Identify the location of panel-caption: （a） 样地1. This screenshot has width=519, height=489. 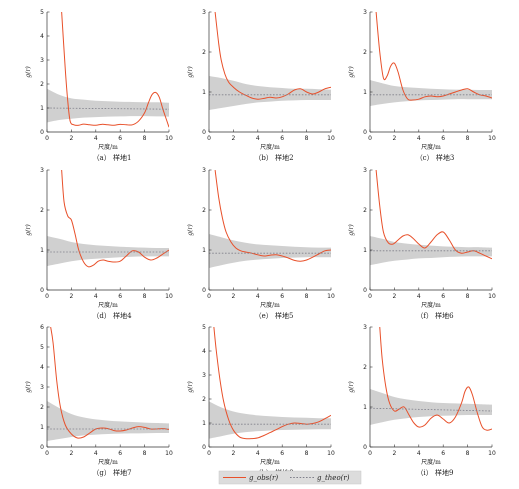
(112, 157).